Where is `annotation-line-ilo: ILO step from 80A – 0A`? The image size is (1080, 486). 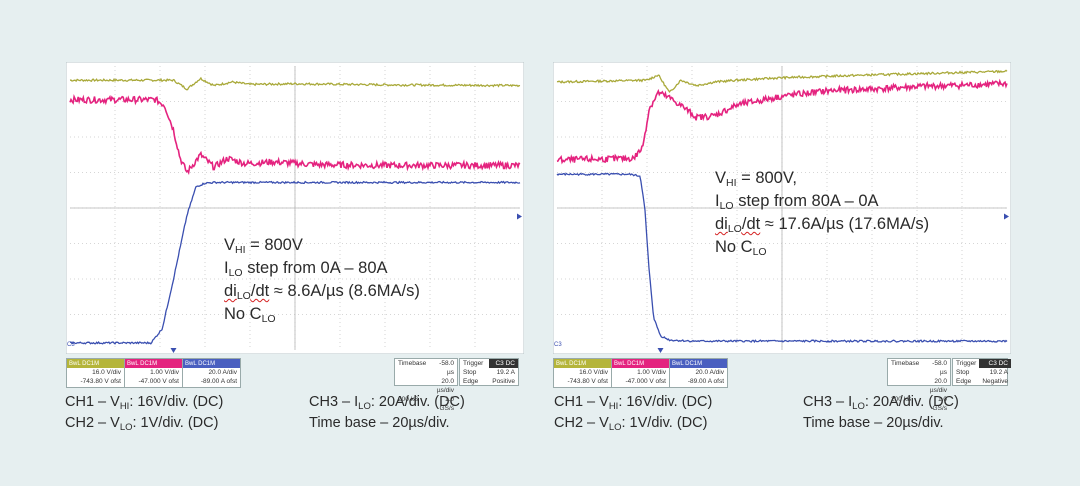
annotation-line-ilo: ILO step from 80A – 0A is located at coordinates (797, 202).